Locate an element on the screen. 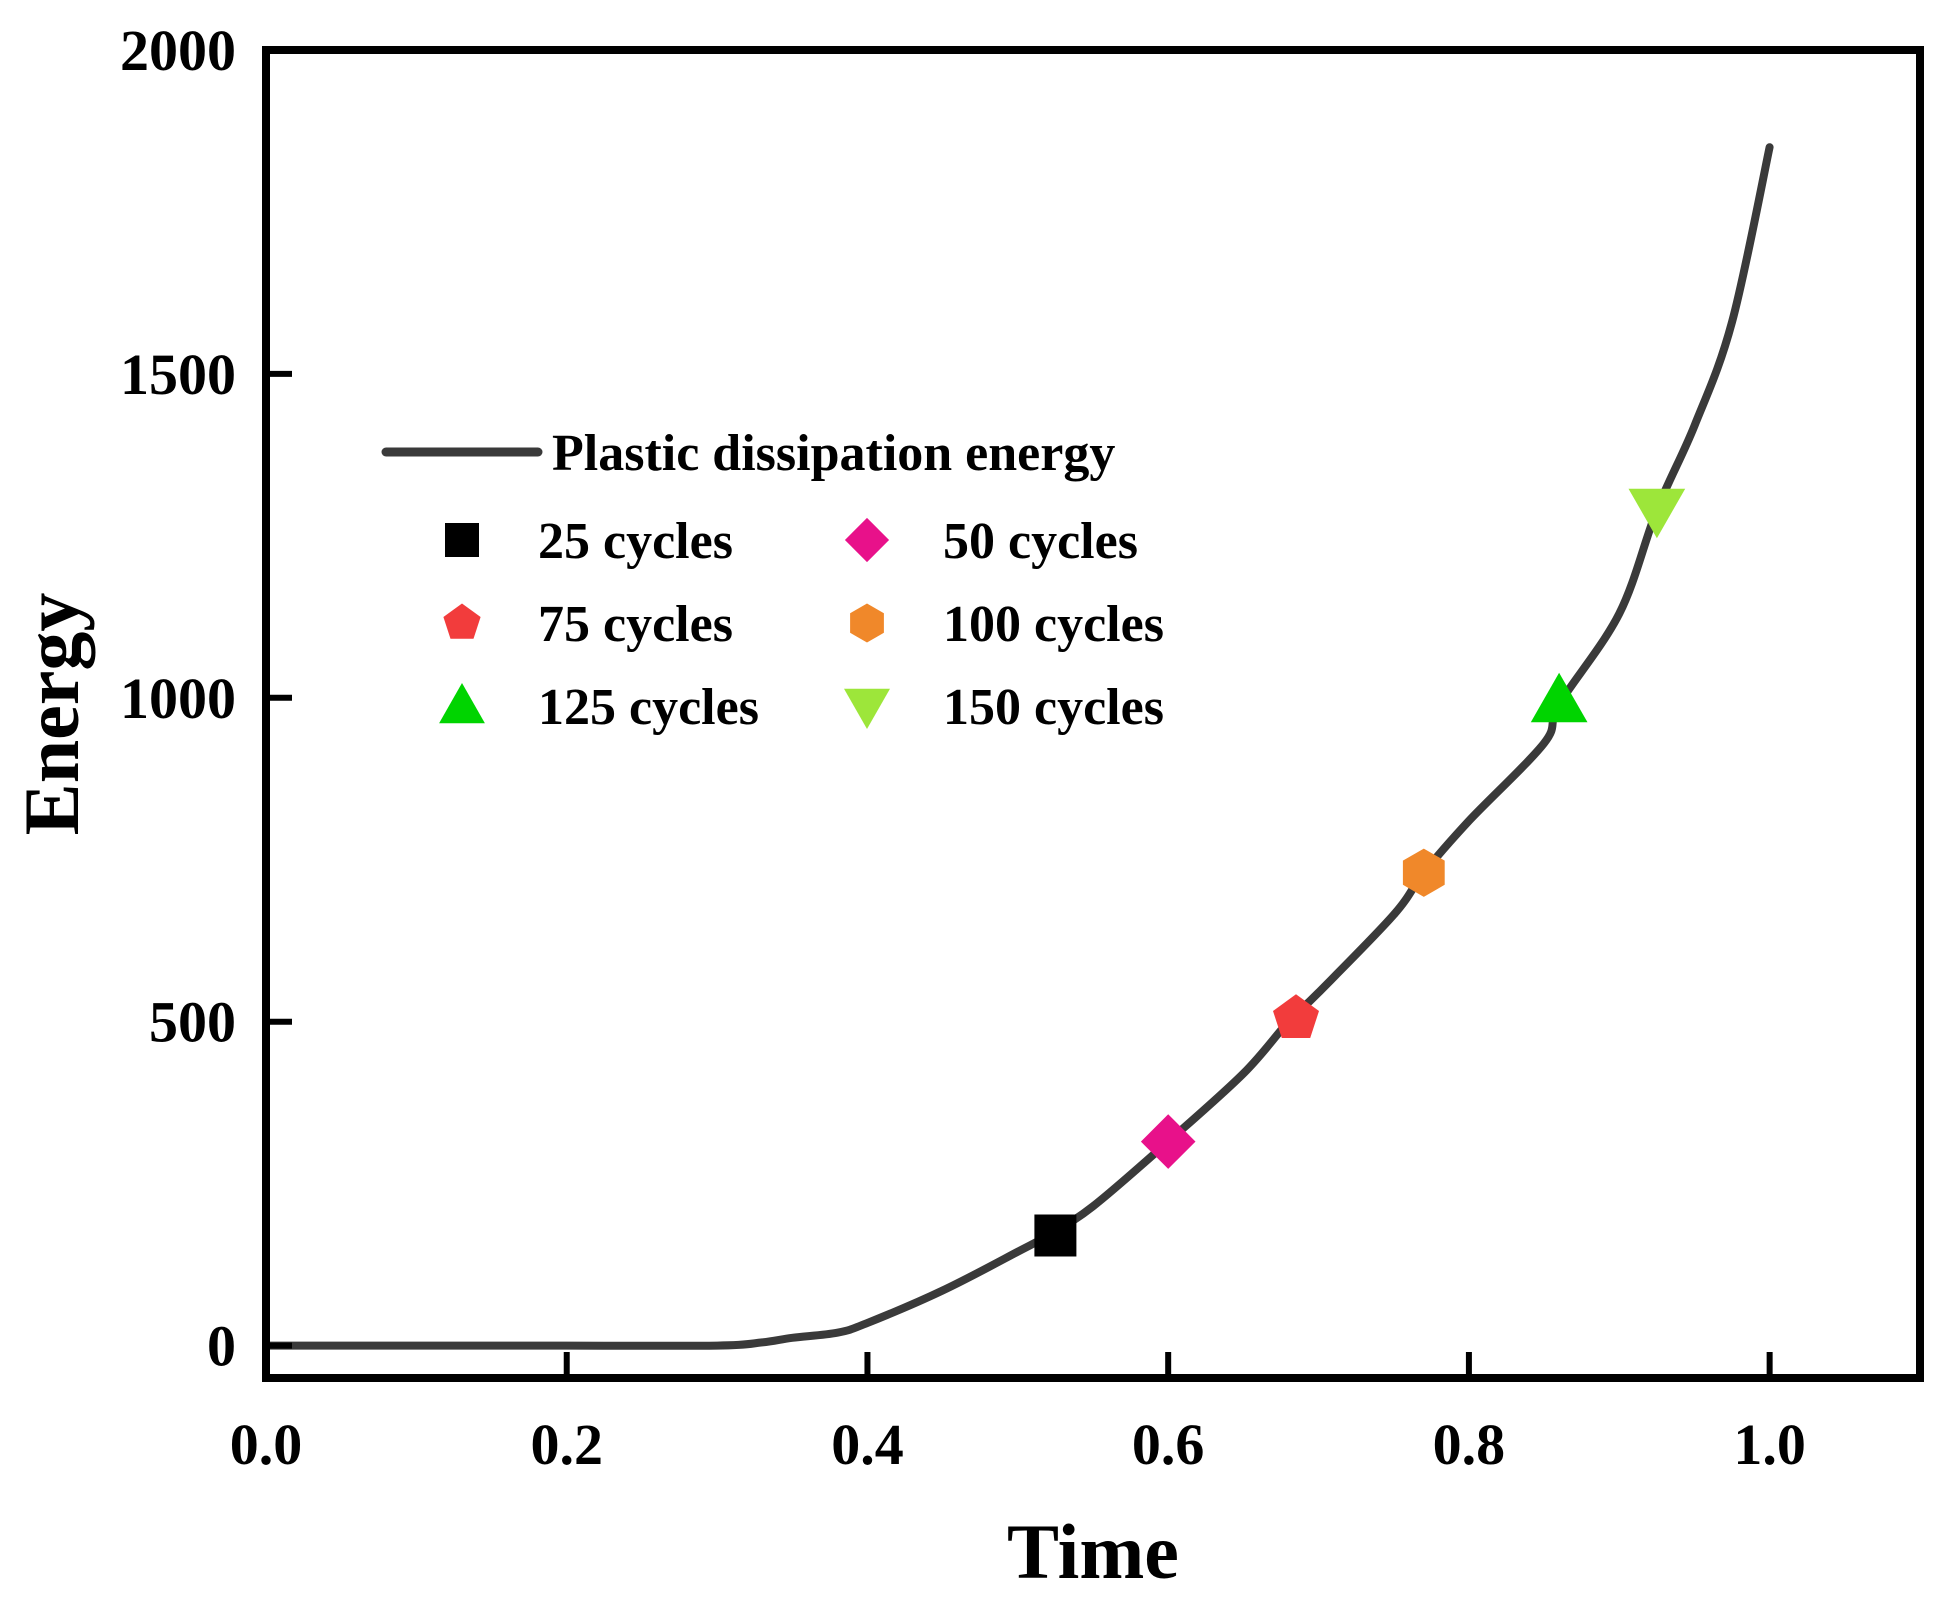 This screenshot has width=1948, height=1606. legend-label-line: Plastic dissipation energy is located at coordinates (833, 453).